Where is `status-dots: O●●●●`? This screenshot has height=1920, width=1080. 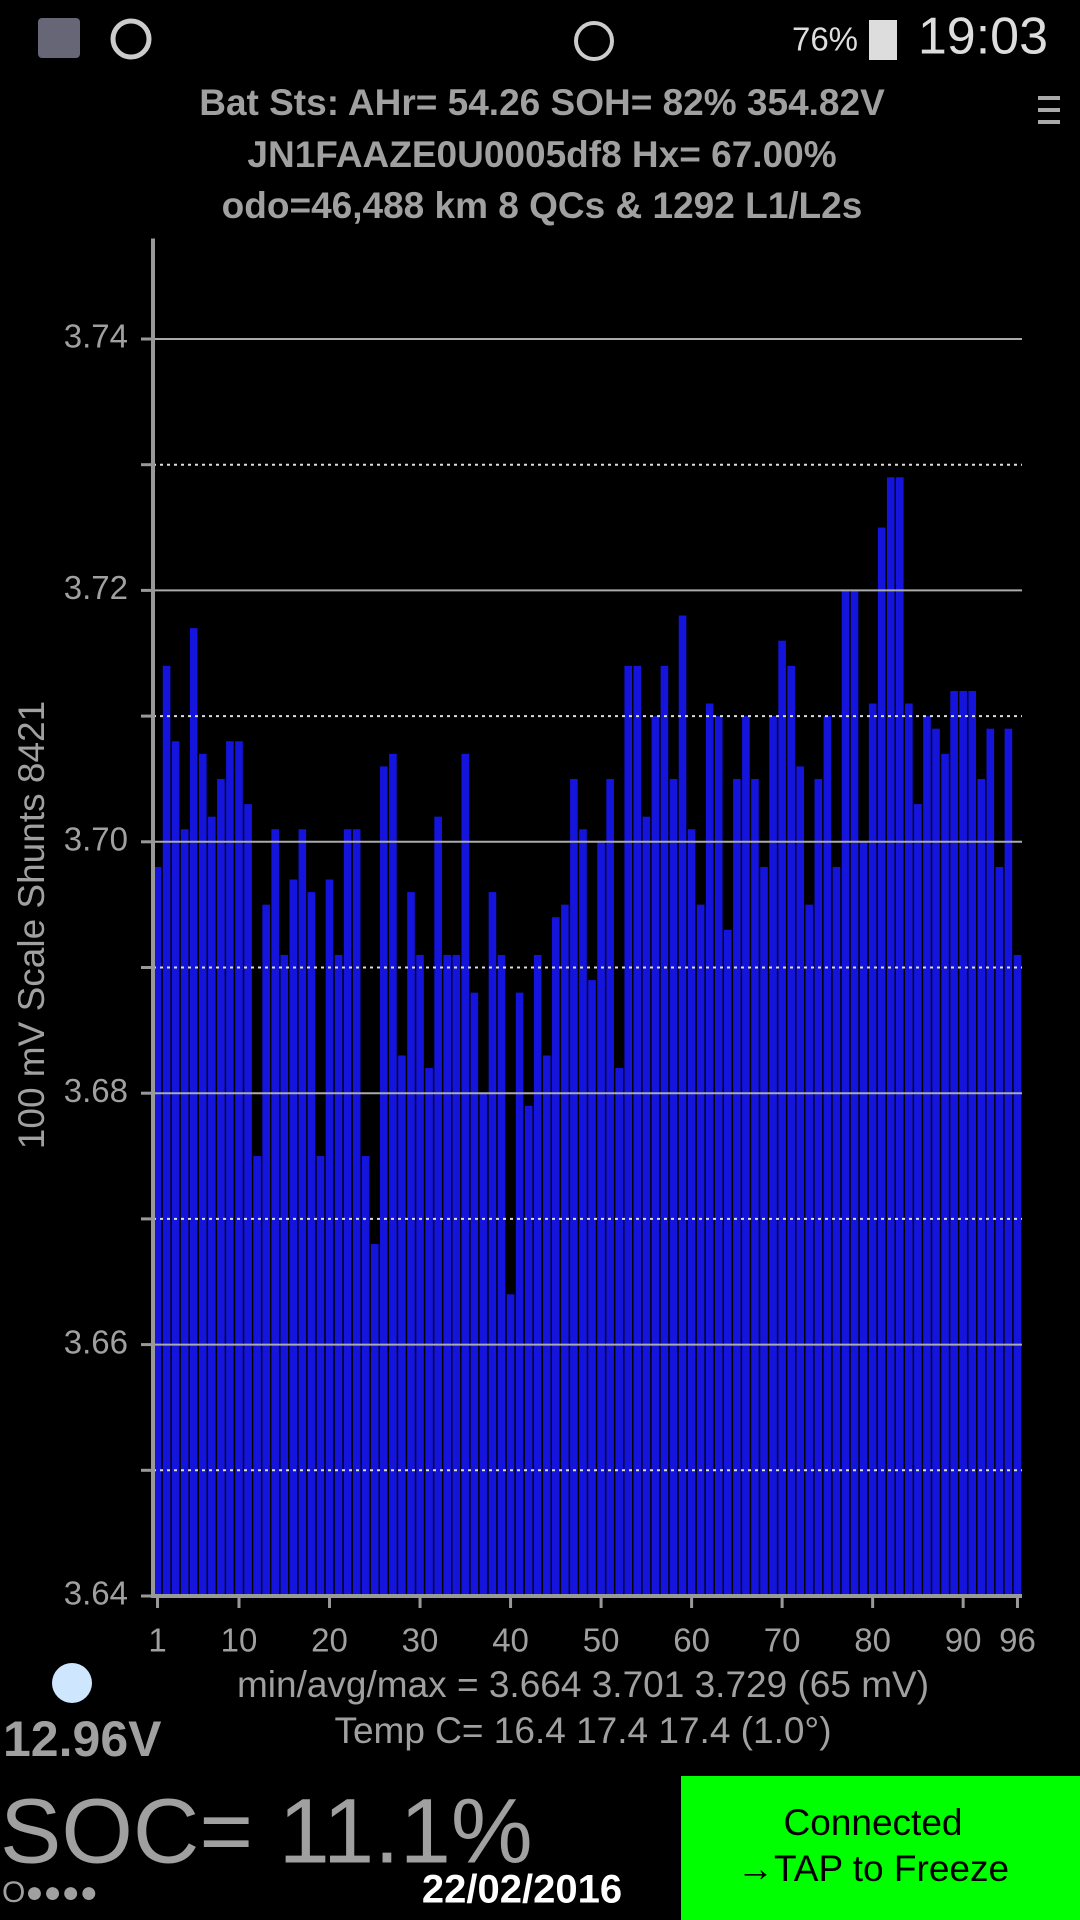
status-dots: O●●●● is located at coordinates (50, 1892).